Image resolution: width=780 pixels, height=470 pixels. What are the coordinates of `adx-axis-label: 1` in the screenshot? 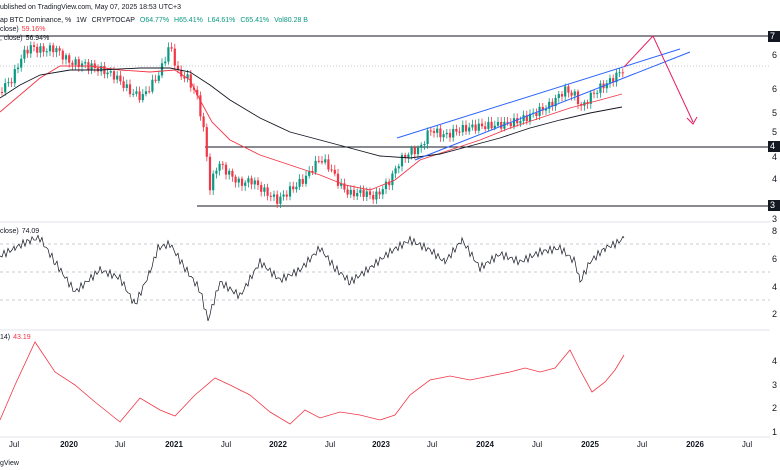 It's located at (774, 432).